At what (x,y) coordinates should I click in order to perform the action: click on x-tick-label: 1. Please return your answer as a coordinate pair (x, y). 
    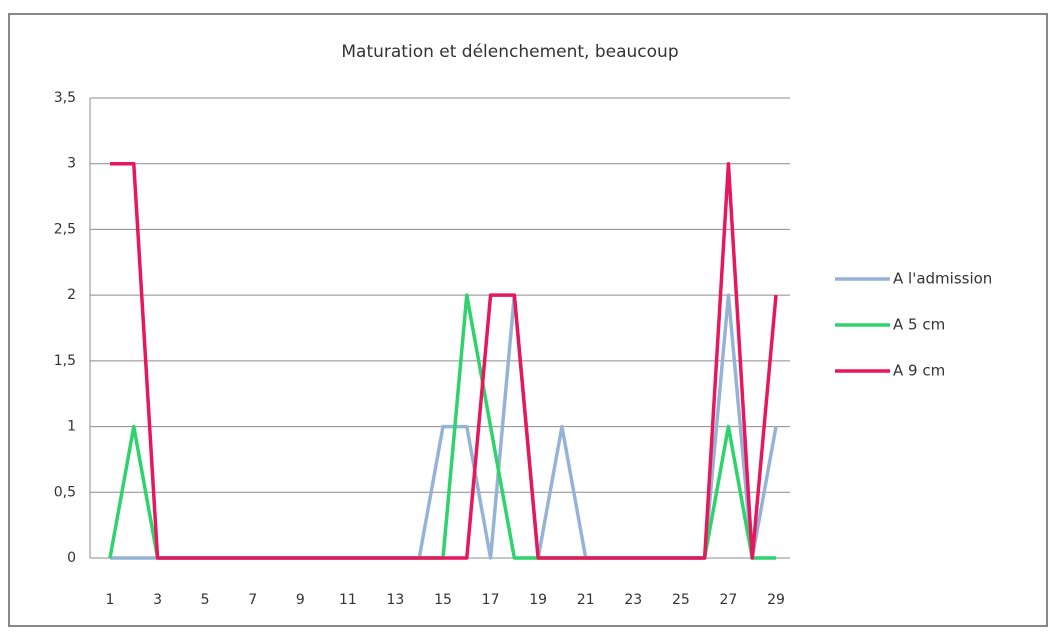
    Looking at the image, I should click on (110, 600).